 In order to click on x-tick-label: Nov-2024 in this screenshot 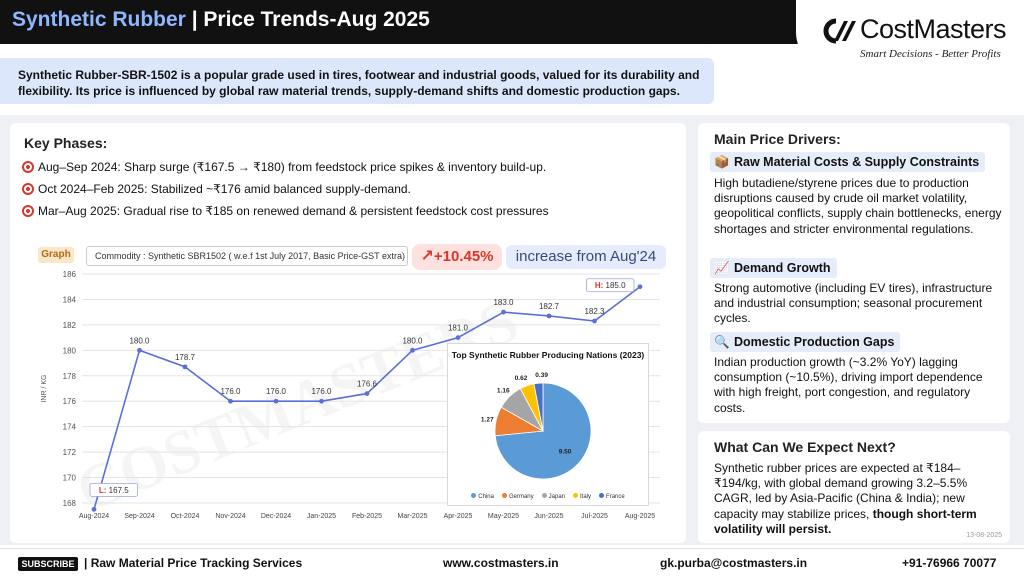, I will do `click(230, 516)`.